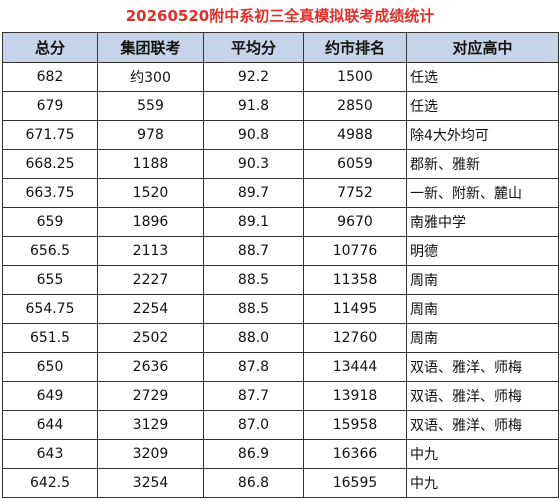  I want to click on header-row: 总分 集团联考 平均分 约市排名 对应高中, so click(280, 47).